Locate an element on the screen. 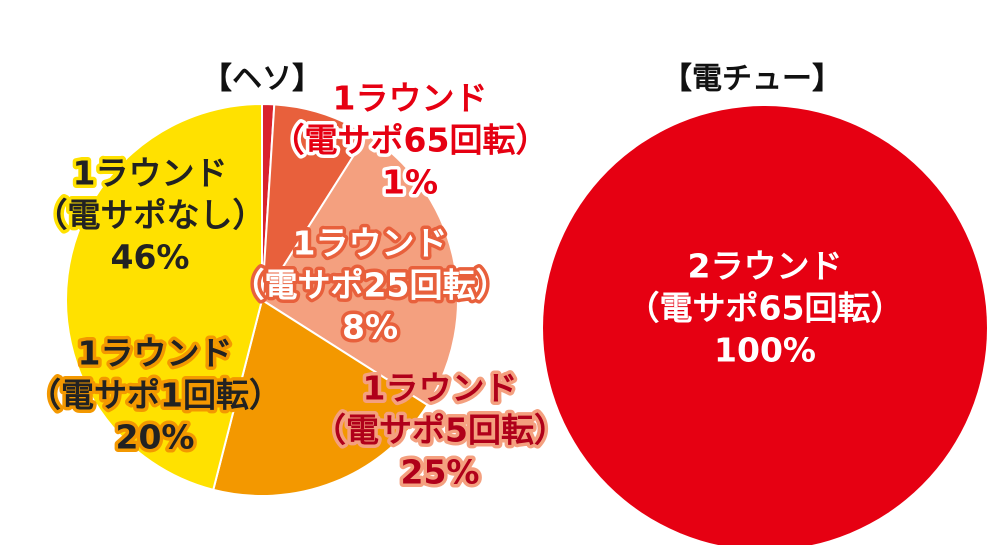  slice-label: （電サポ1回転） is located at coordinates (155, 395).